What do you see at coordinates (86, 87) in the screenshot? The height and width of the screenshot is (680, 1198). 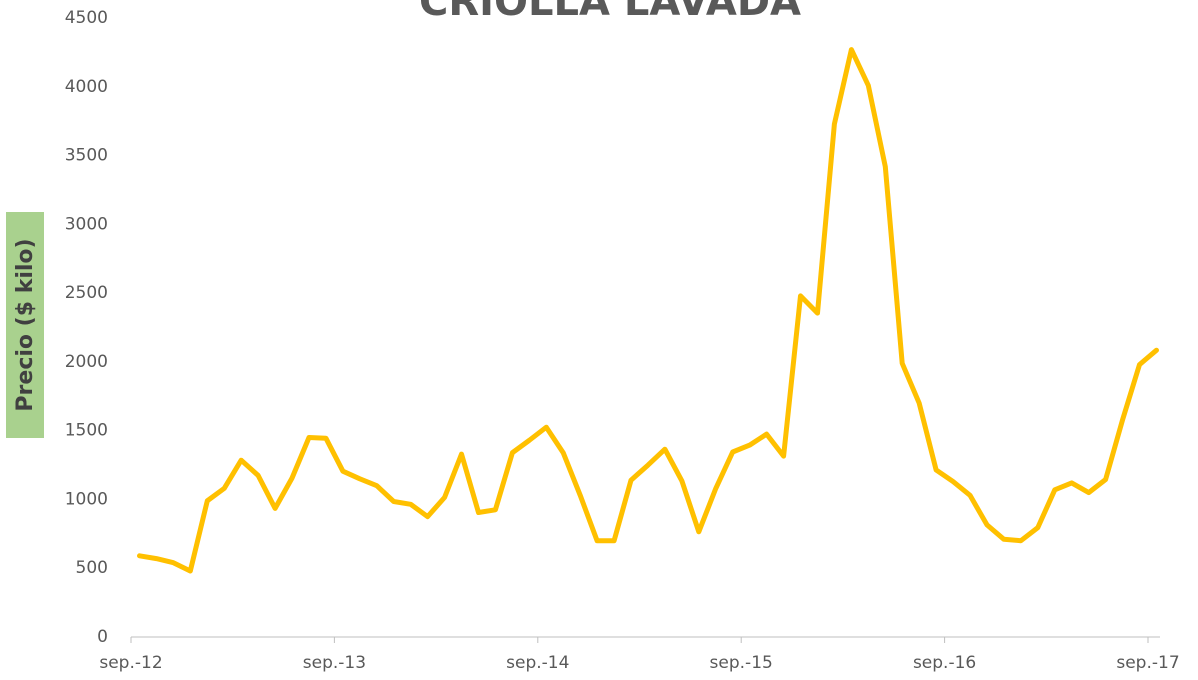 I see `y-tick-label: 4000` at bounding box center [86, 87].